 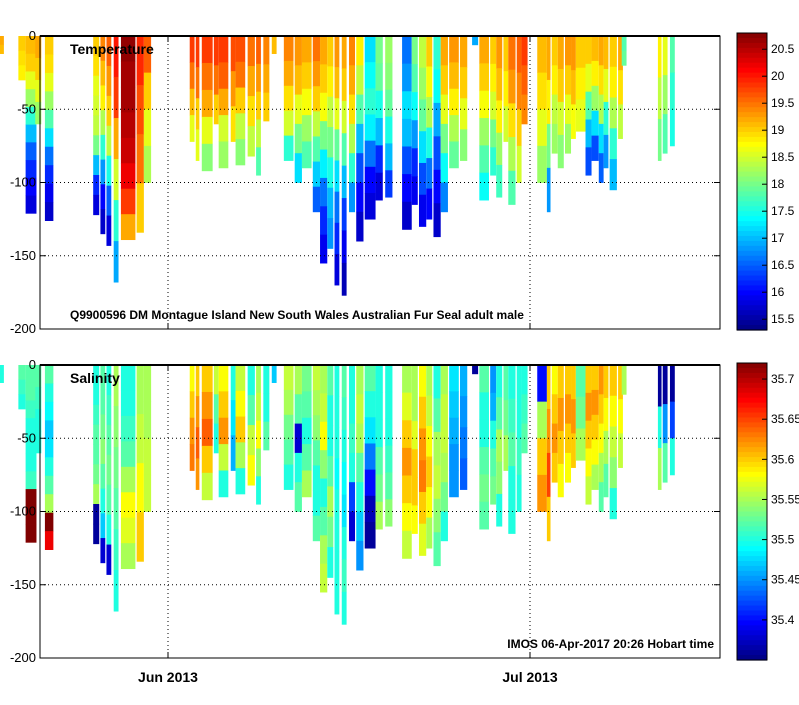 What do you see at coordinates (32, 35) in the screenshot?
I see `y-tick-label: 0` at bounding box center [32, 35].